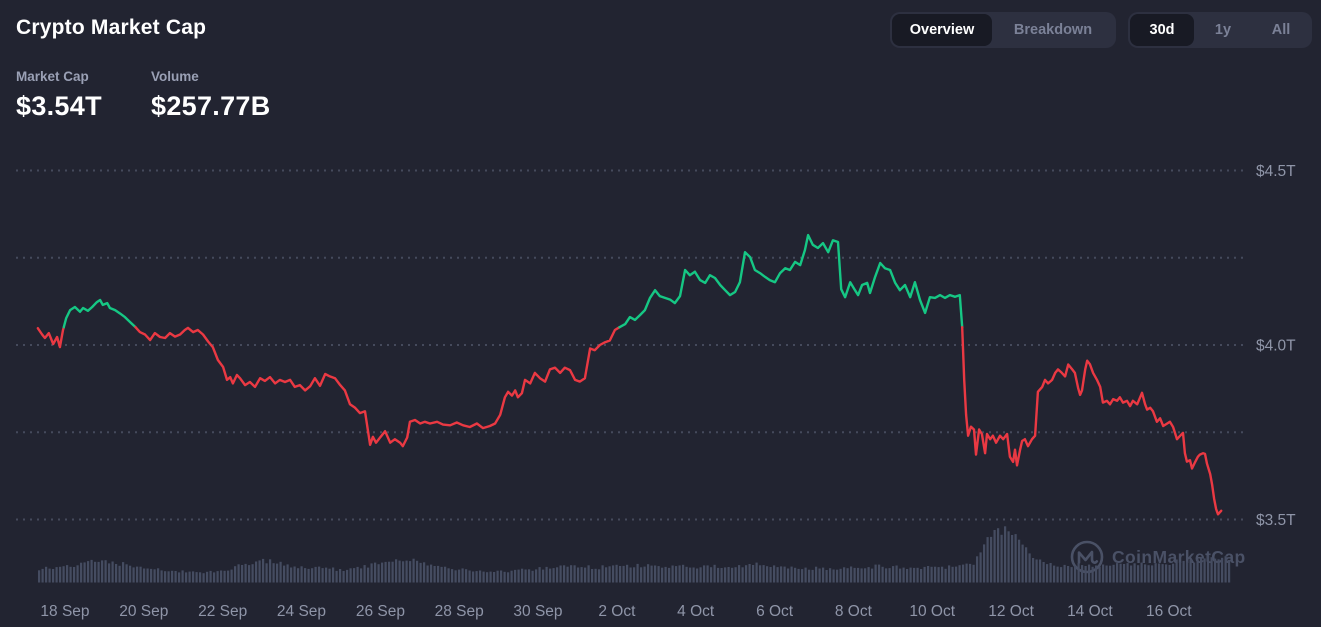 The image size is (1321, 627). What do you see at coordinates (1276, 171) in the screenshot?
I see `y-axis-label: $4.5T` at bounding box center [1276, 171].